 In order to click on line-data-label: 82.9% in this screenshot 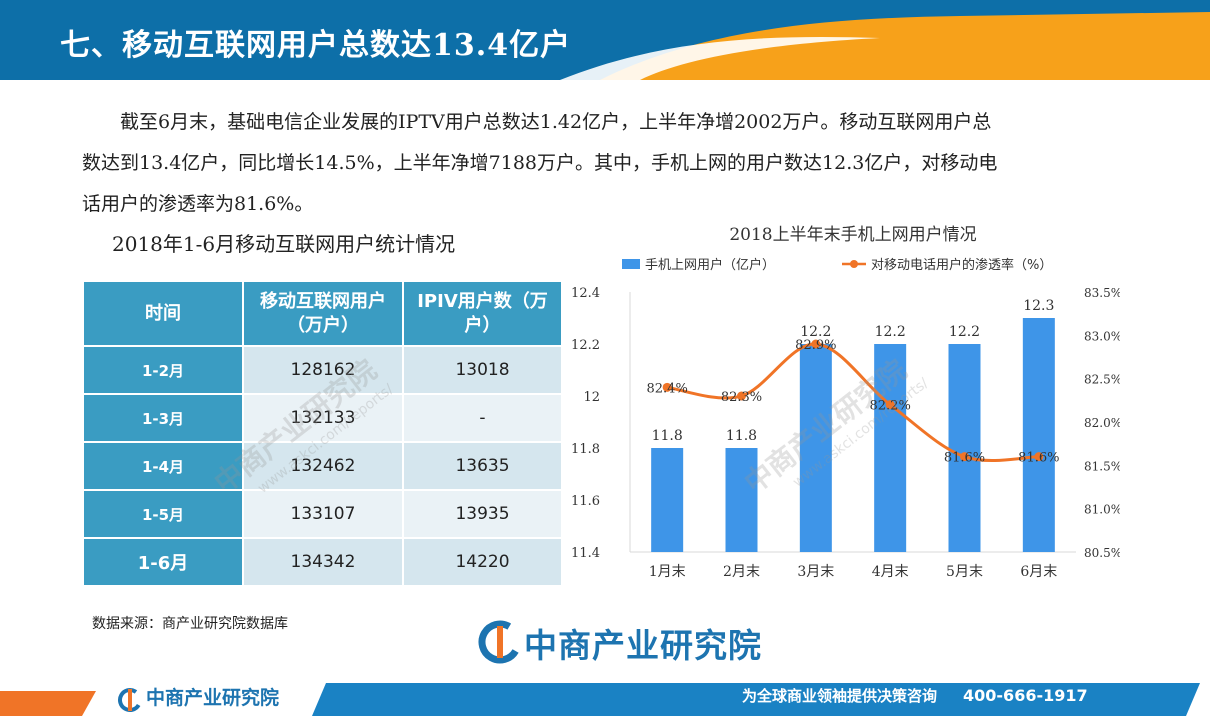, I will do `click(815, 345)`.